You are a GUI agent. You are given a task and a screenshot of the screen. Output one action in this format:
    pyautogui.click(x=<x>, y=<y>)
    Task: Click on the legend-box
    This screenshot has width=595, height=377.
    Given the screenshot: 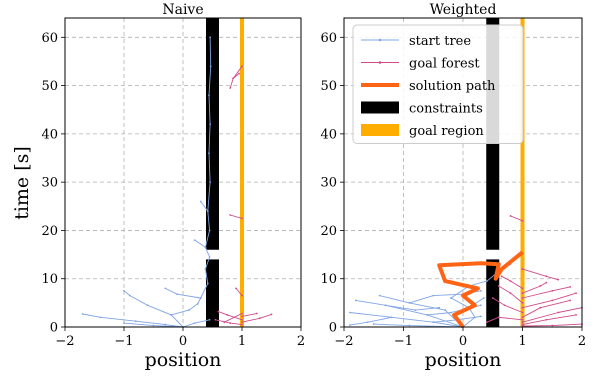 What is the action you would take?
    pyautogui.click(x=438, y=84)
    